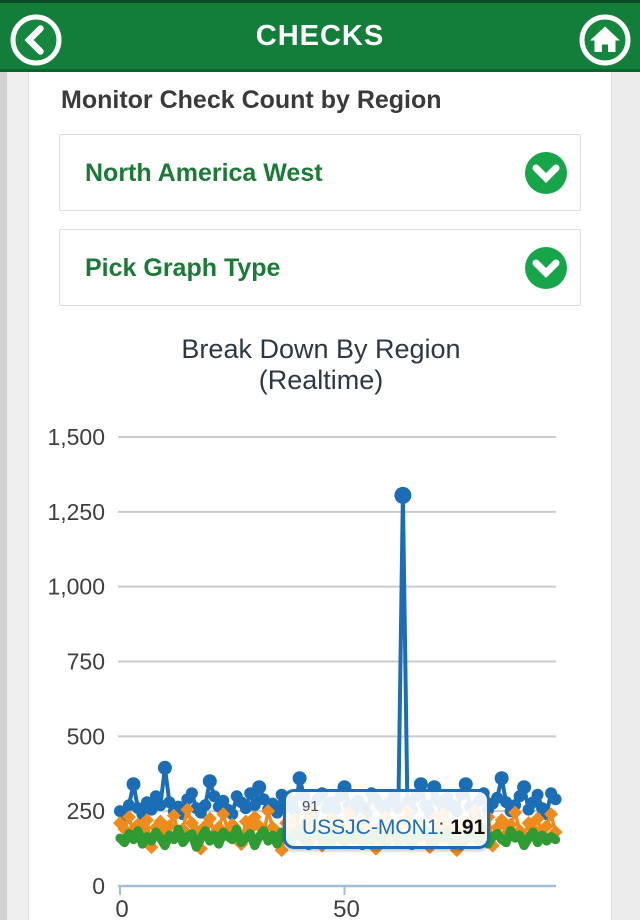 Image resolution: width=640 pixels, height=920 pixels. What do you see at coordinates (86, 811) in the screenshot?
I see `svg-text: 250` at bounding box center [86, 811].